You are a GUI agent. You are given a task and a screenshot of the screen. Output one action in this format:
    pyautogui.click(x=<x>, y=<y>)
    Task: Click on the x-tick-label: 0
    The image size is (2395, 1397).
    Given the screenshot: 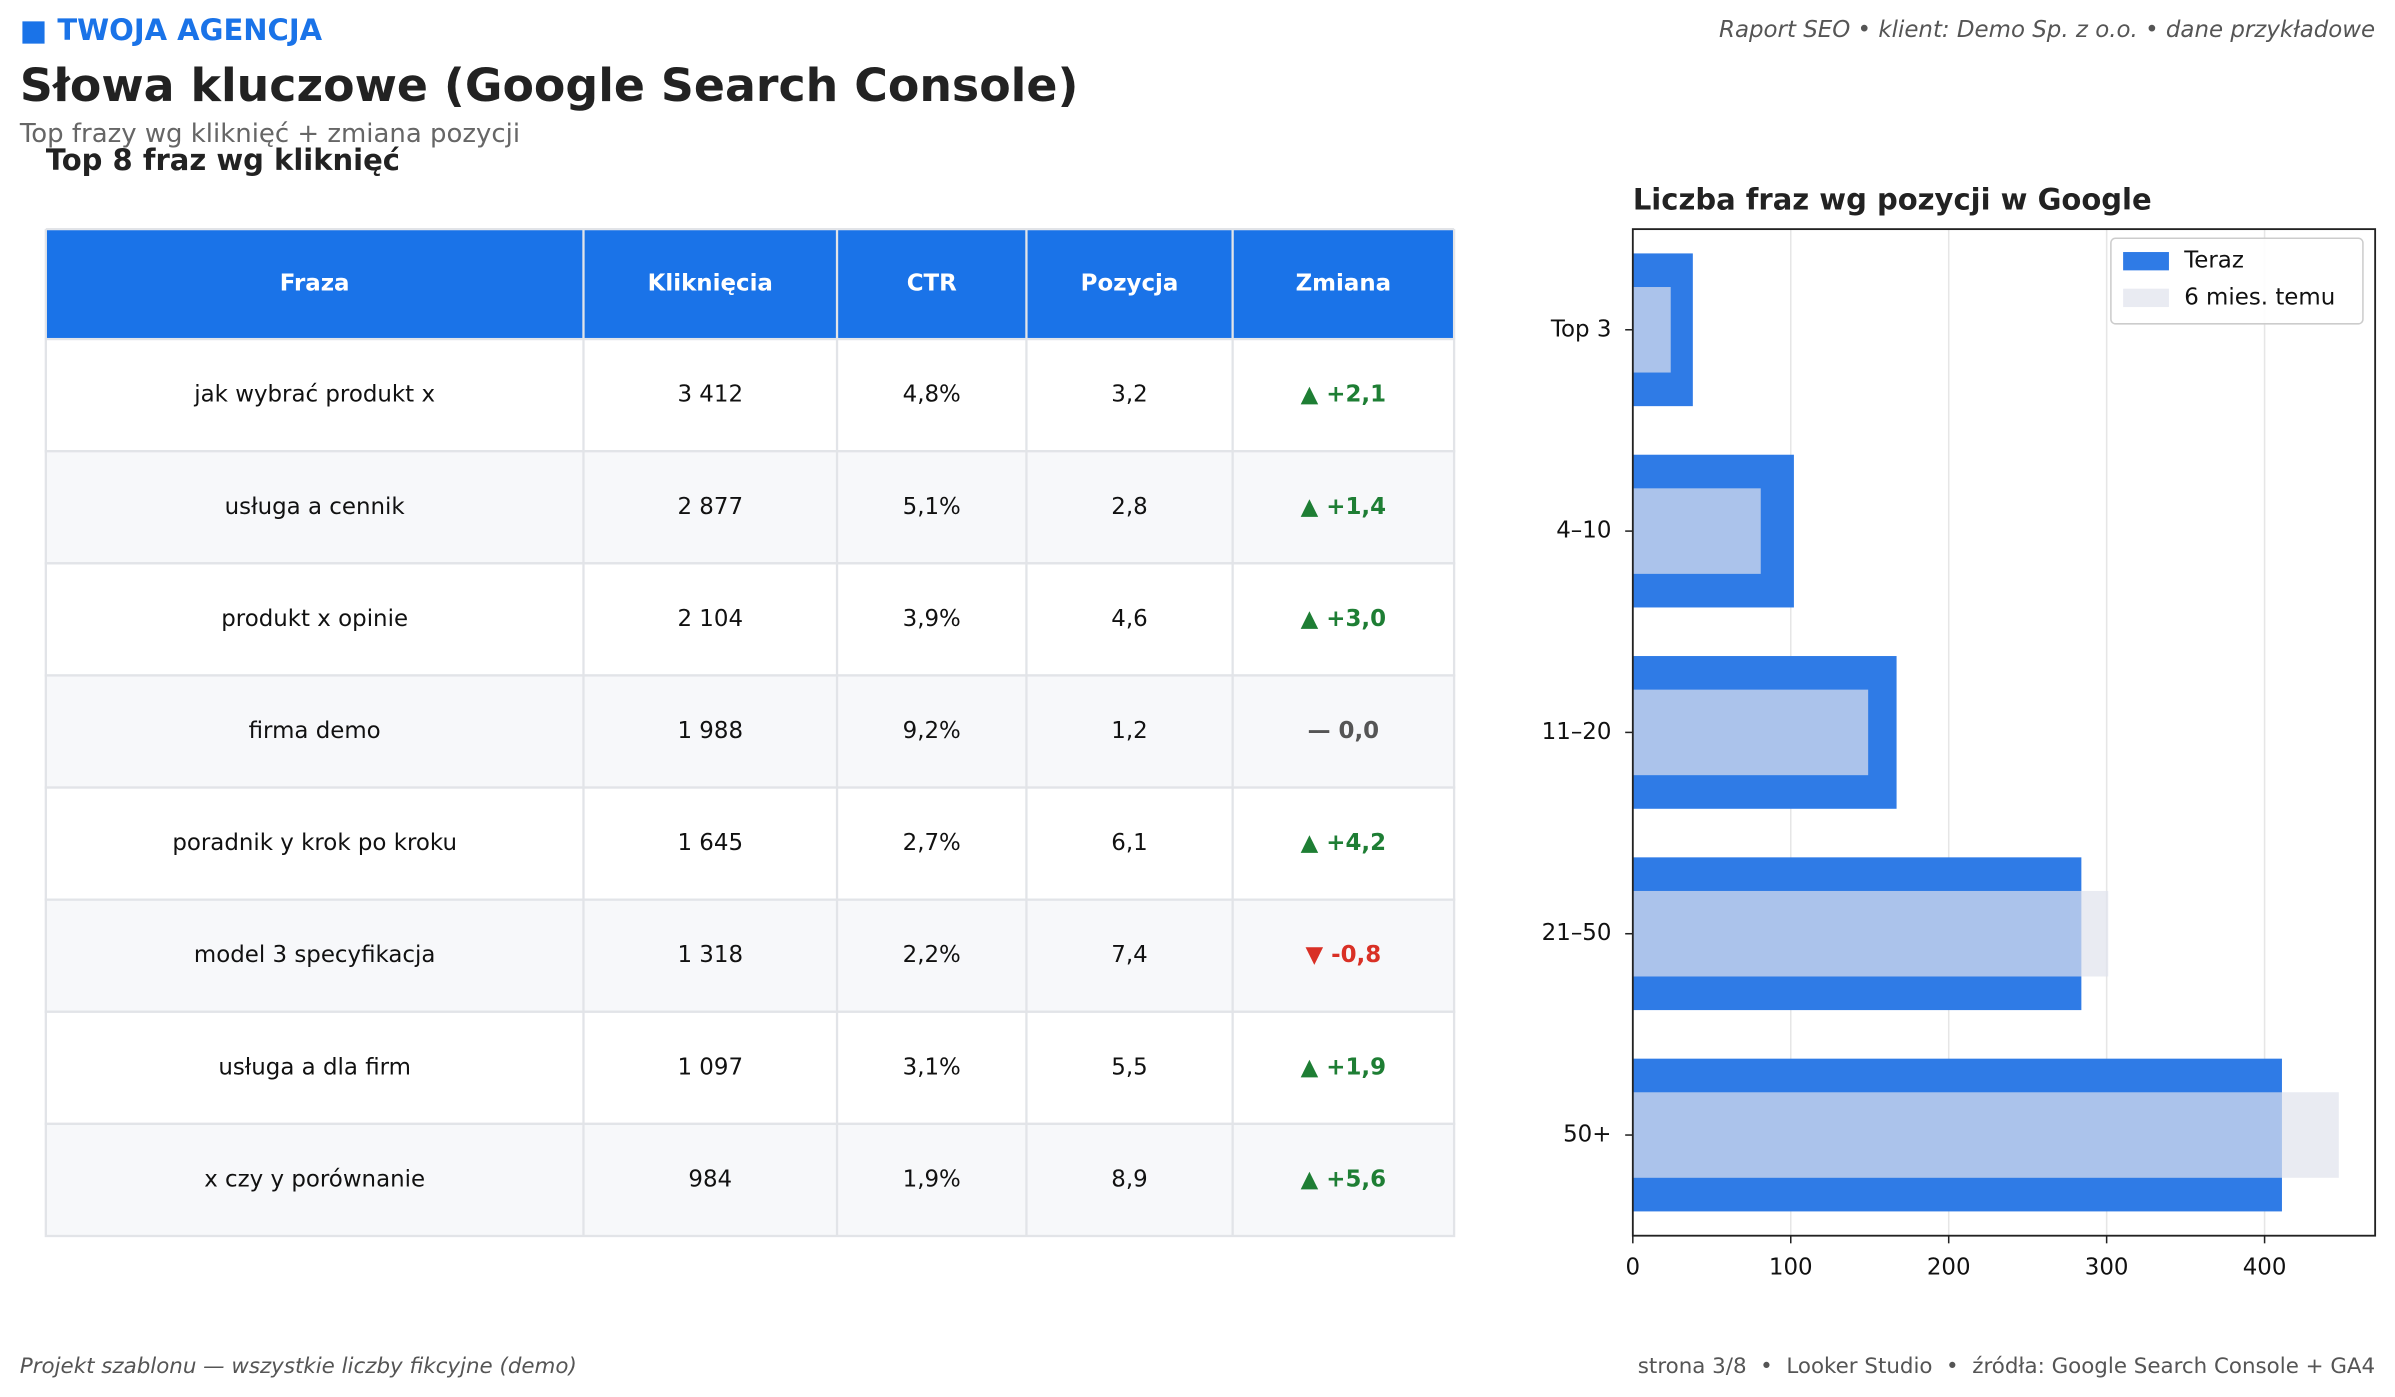 What is the action you would take?
    pyautogui.click(x=1633, y=1267)
    